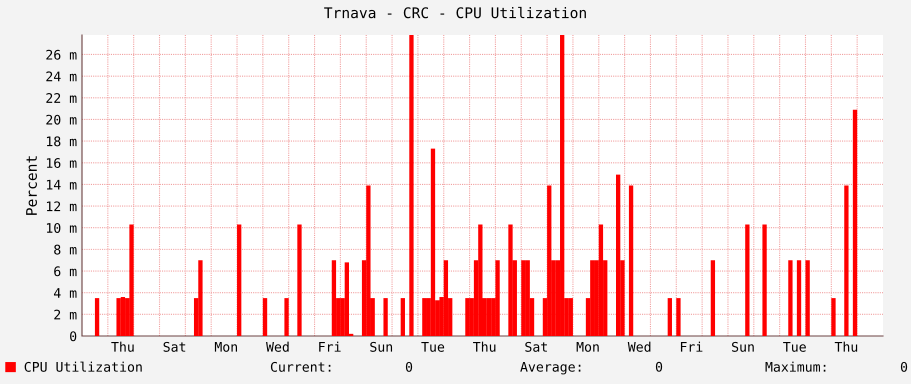 This screenshot has height=384, width=911. I want to click on text: Maximum: 0, so click(837, 367).